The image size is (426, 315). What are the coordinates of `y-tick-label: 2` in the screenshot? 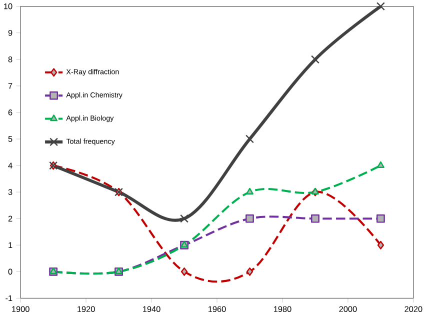 It's located at (10, 219).